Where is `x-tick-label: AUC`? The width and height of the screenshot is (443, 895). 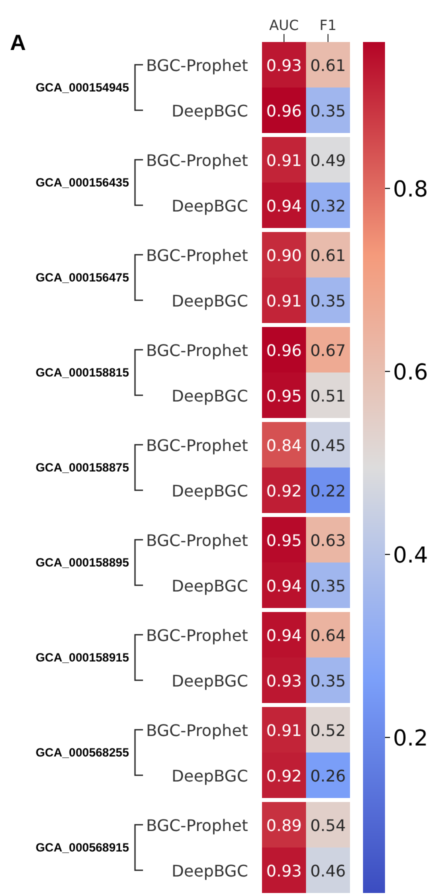 x-tick-label: AUC is located at coordinates (284, 26).